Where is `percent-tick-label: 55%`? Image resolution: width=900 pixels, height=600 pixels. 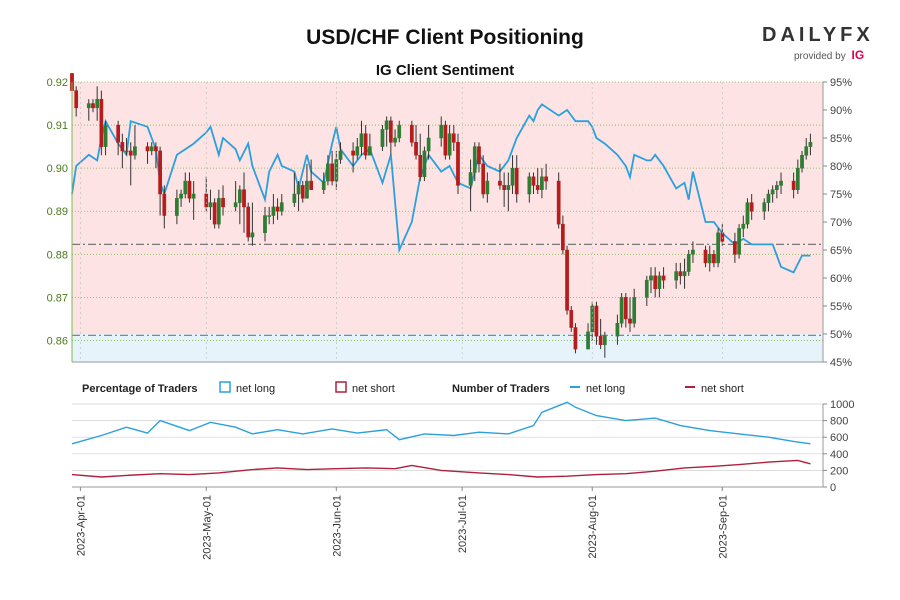 percent-tick-label: 55% is located at coordinates (841, 307).